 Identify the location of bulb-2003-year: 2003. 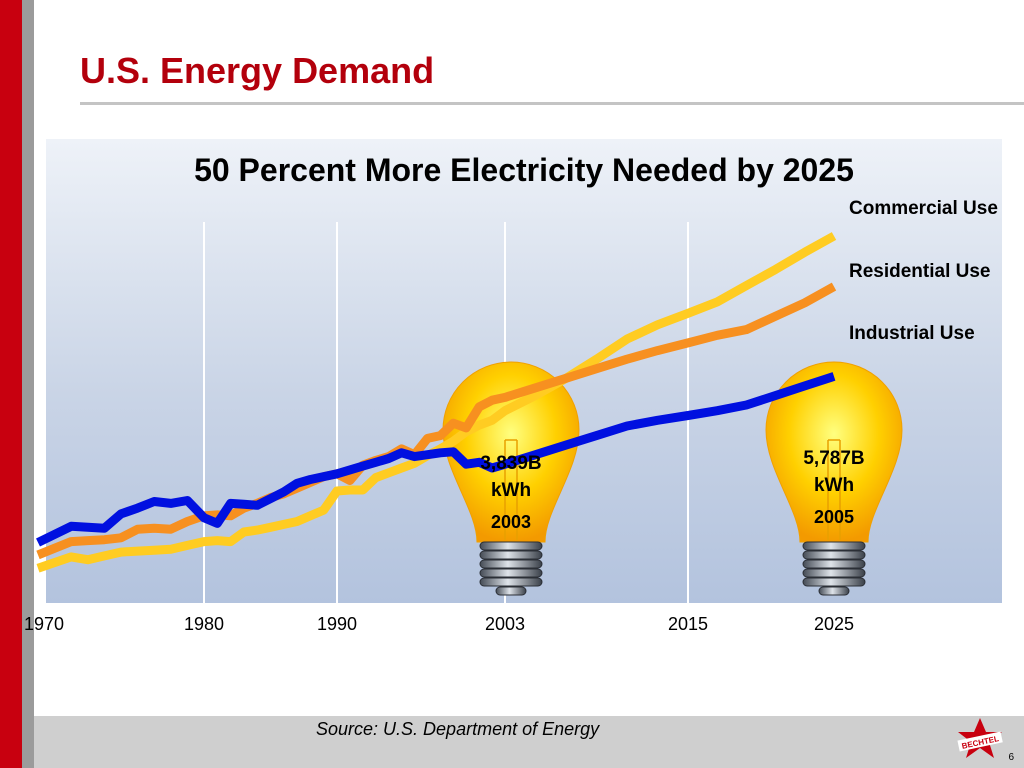
(511, 522).